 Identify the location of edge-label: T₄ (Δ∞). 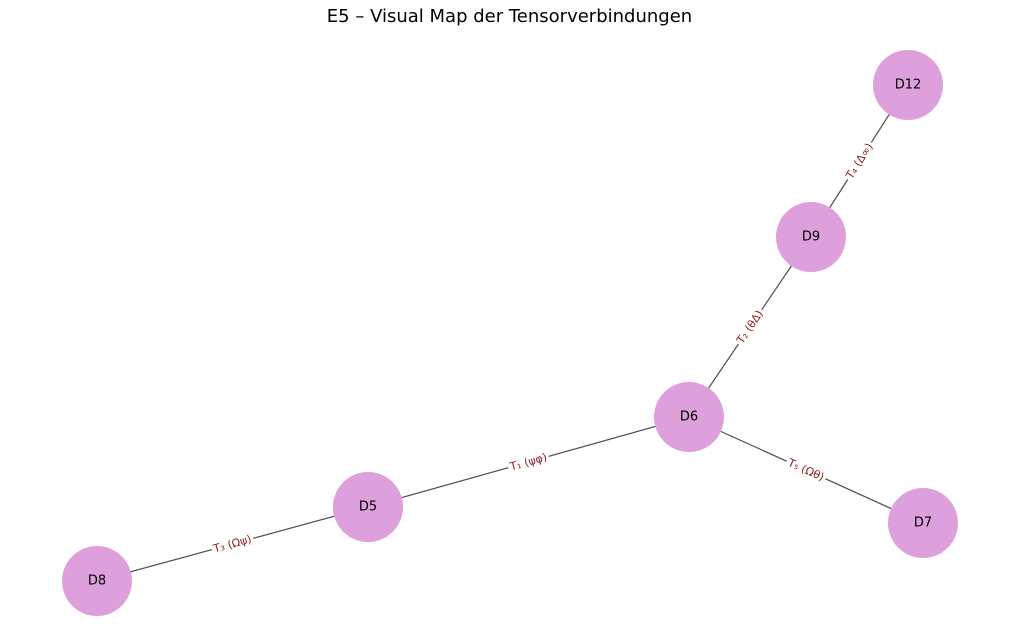
(859, 161).